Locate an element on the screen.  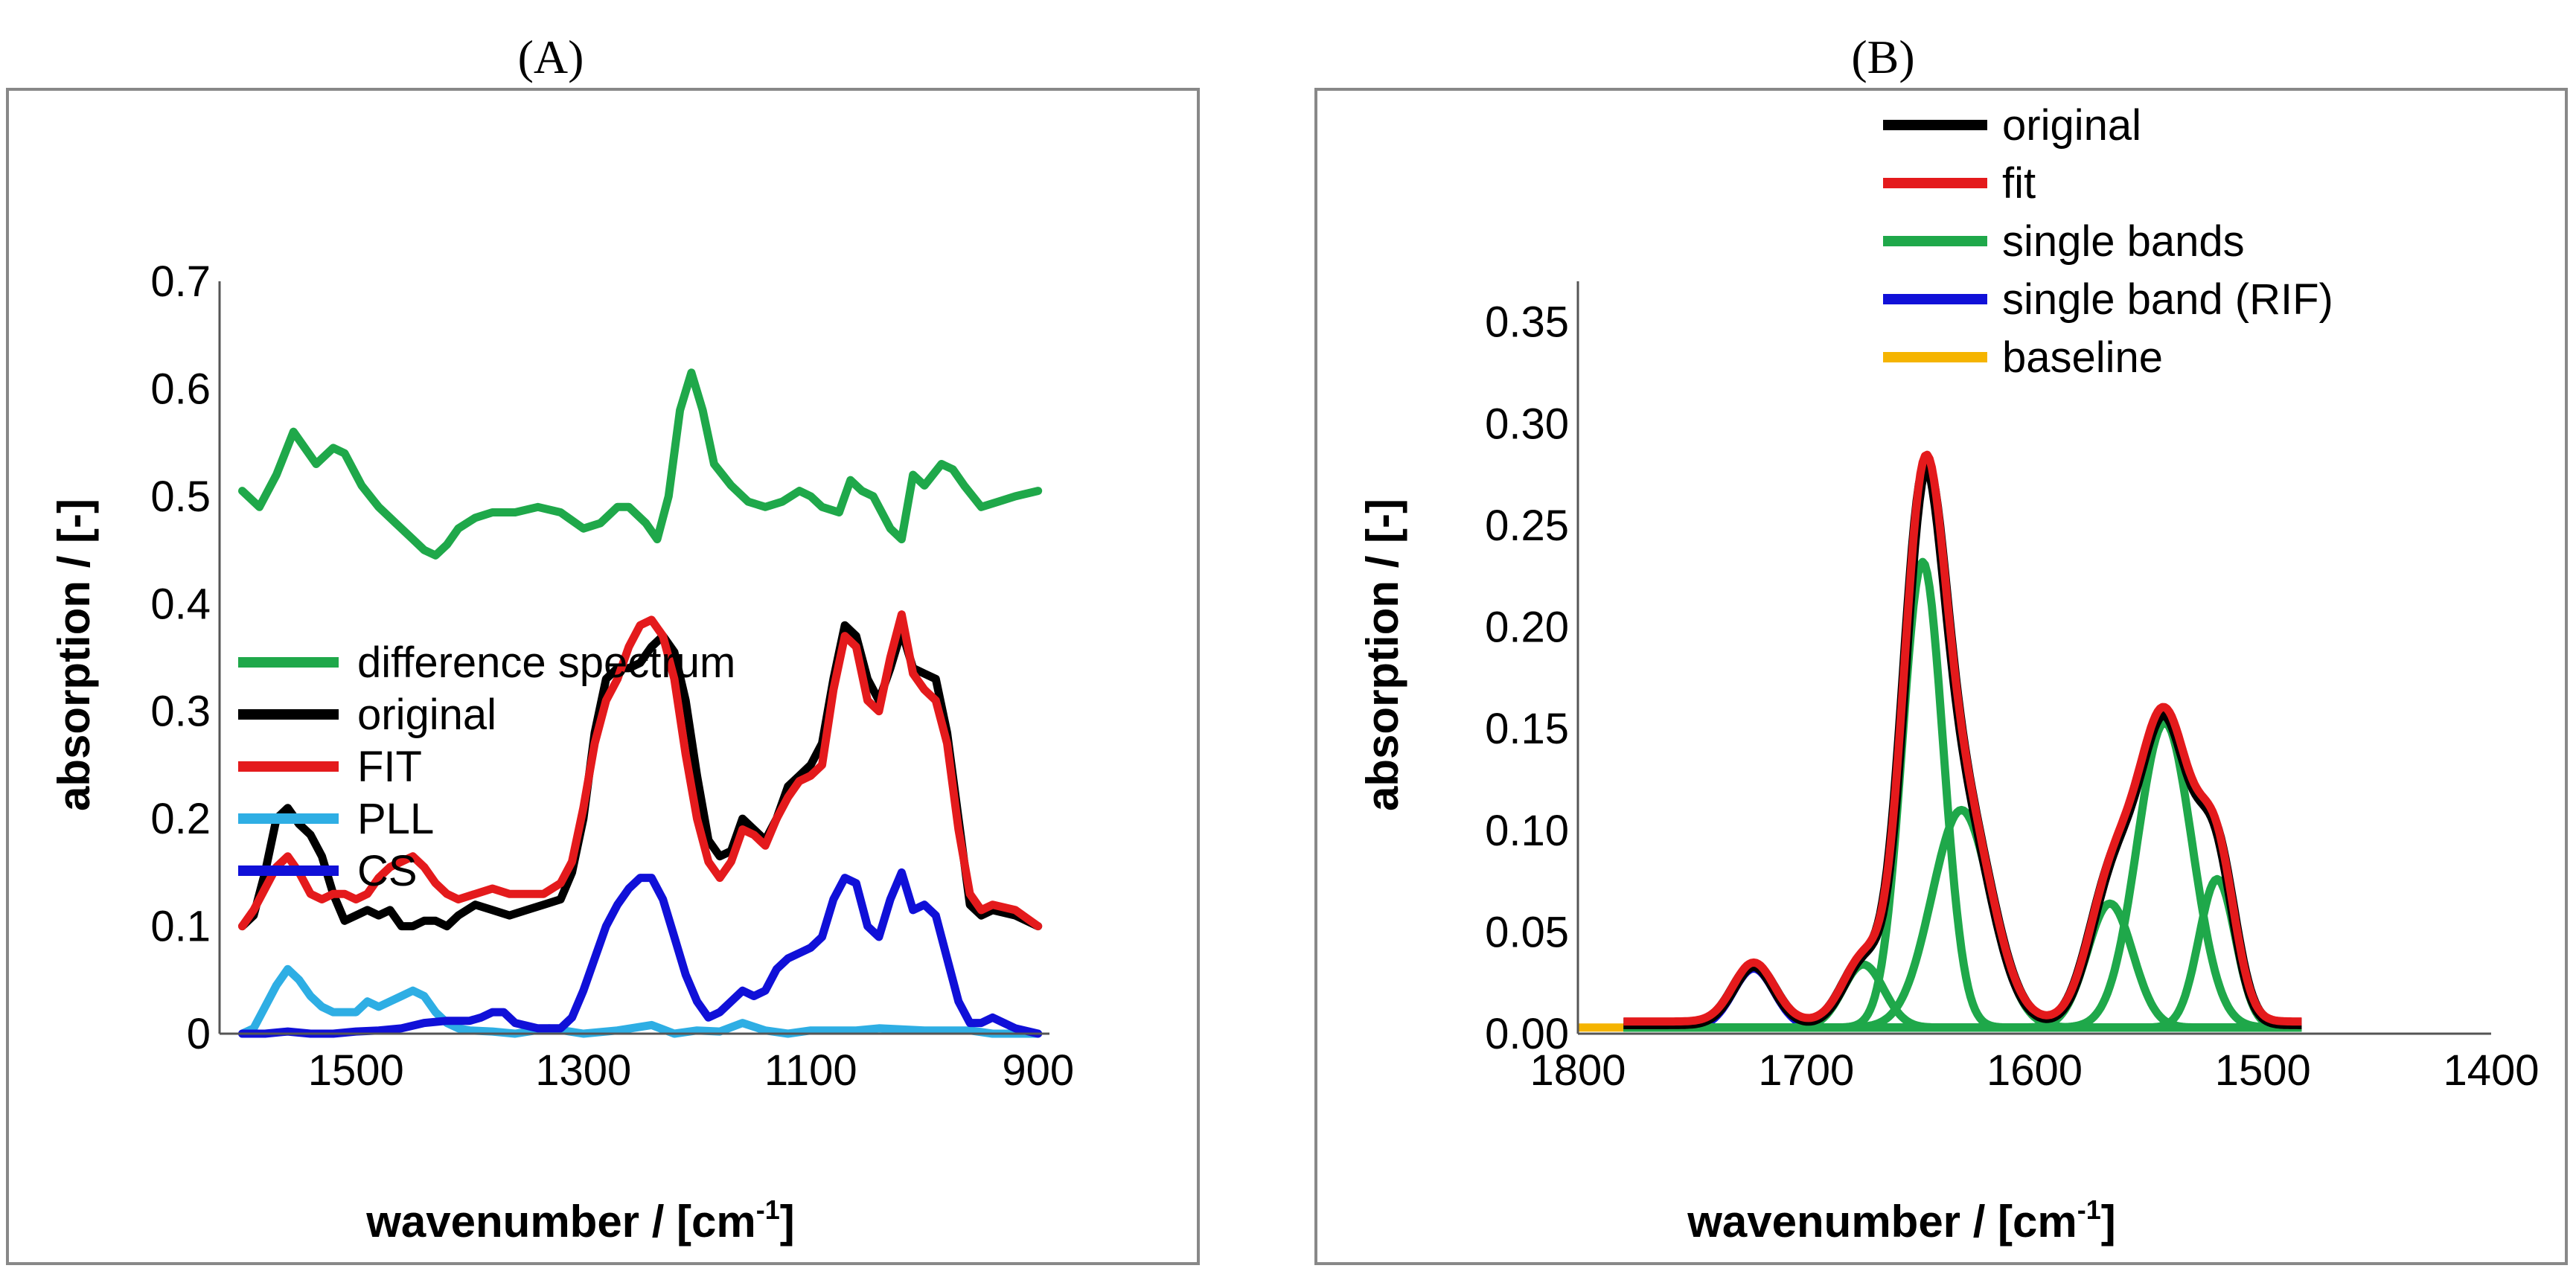
panel-a-legend-label-difference-spectrum: difference spectrum is located at coordinates (546, 663).